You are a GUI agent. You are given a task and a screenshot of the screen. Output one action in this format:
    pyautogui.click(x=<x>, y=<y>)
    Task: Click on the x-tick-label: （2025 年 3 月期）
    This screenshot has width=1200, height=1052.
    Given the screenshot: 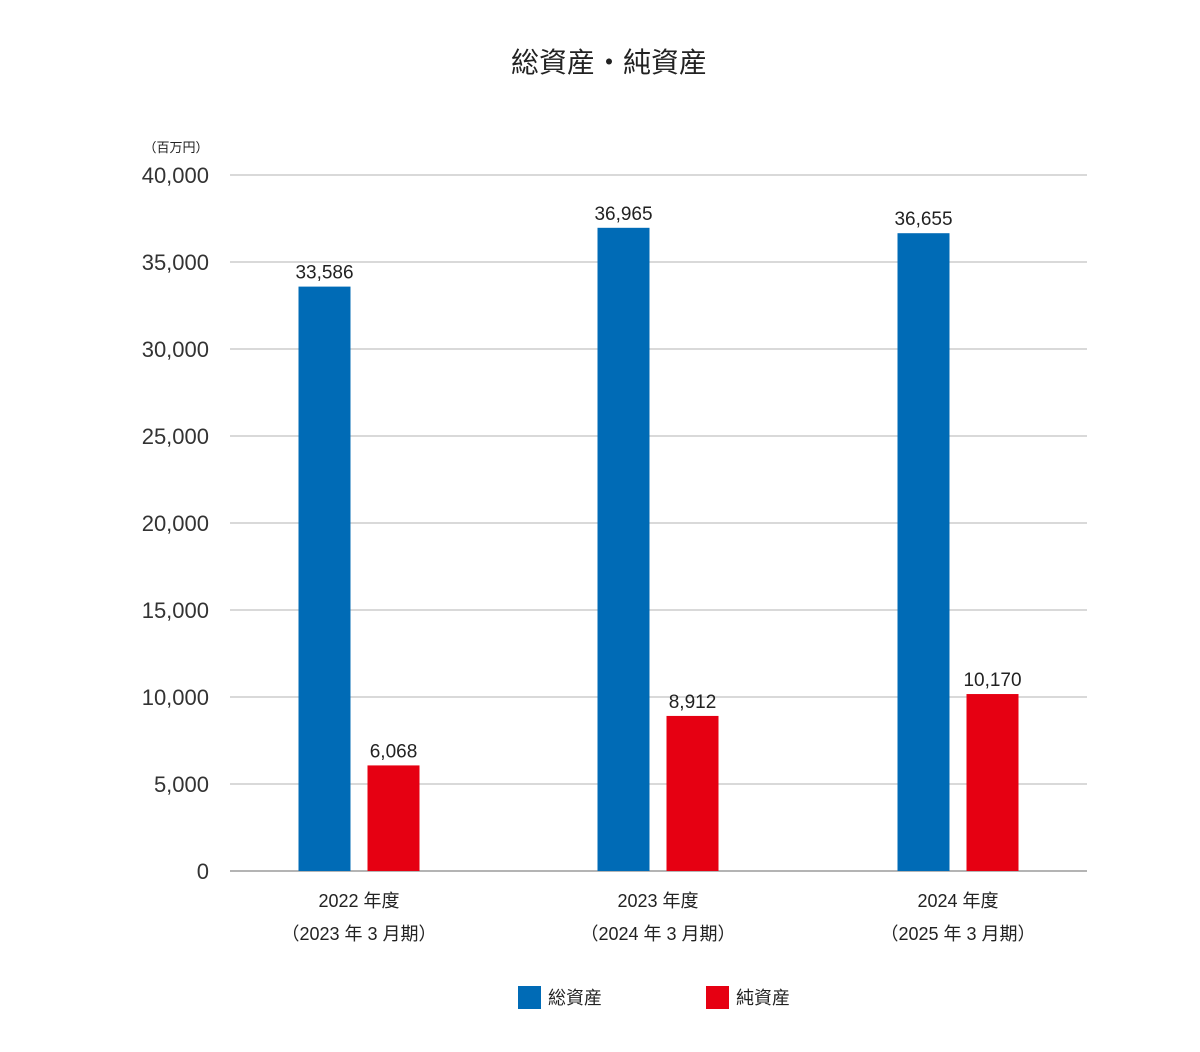 What is the action you would take?
    pyautogui.click(x=957, y=934)
    